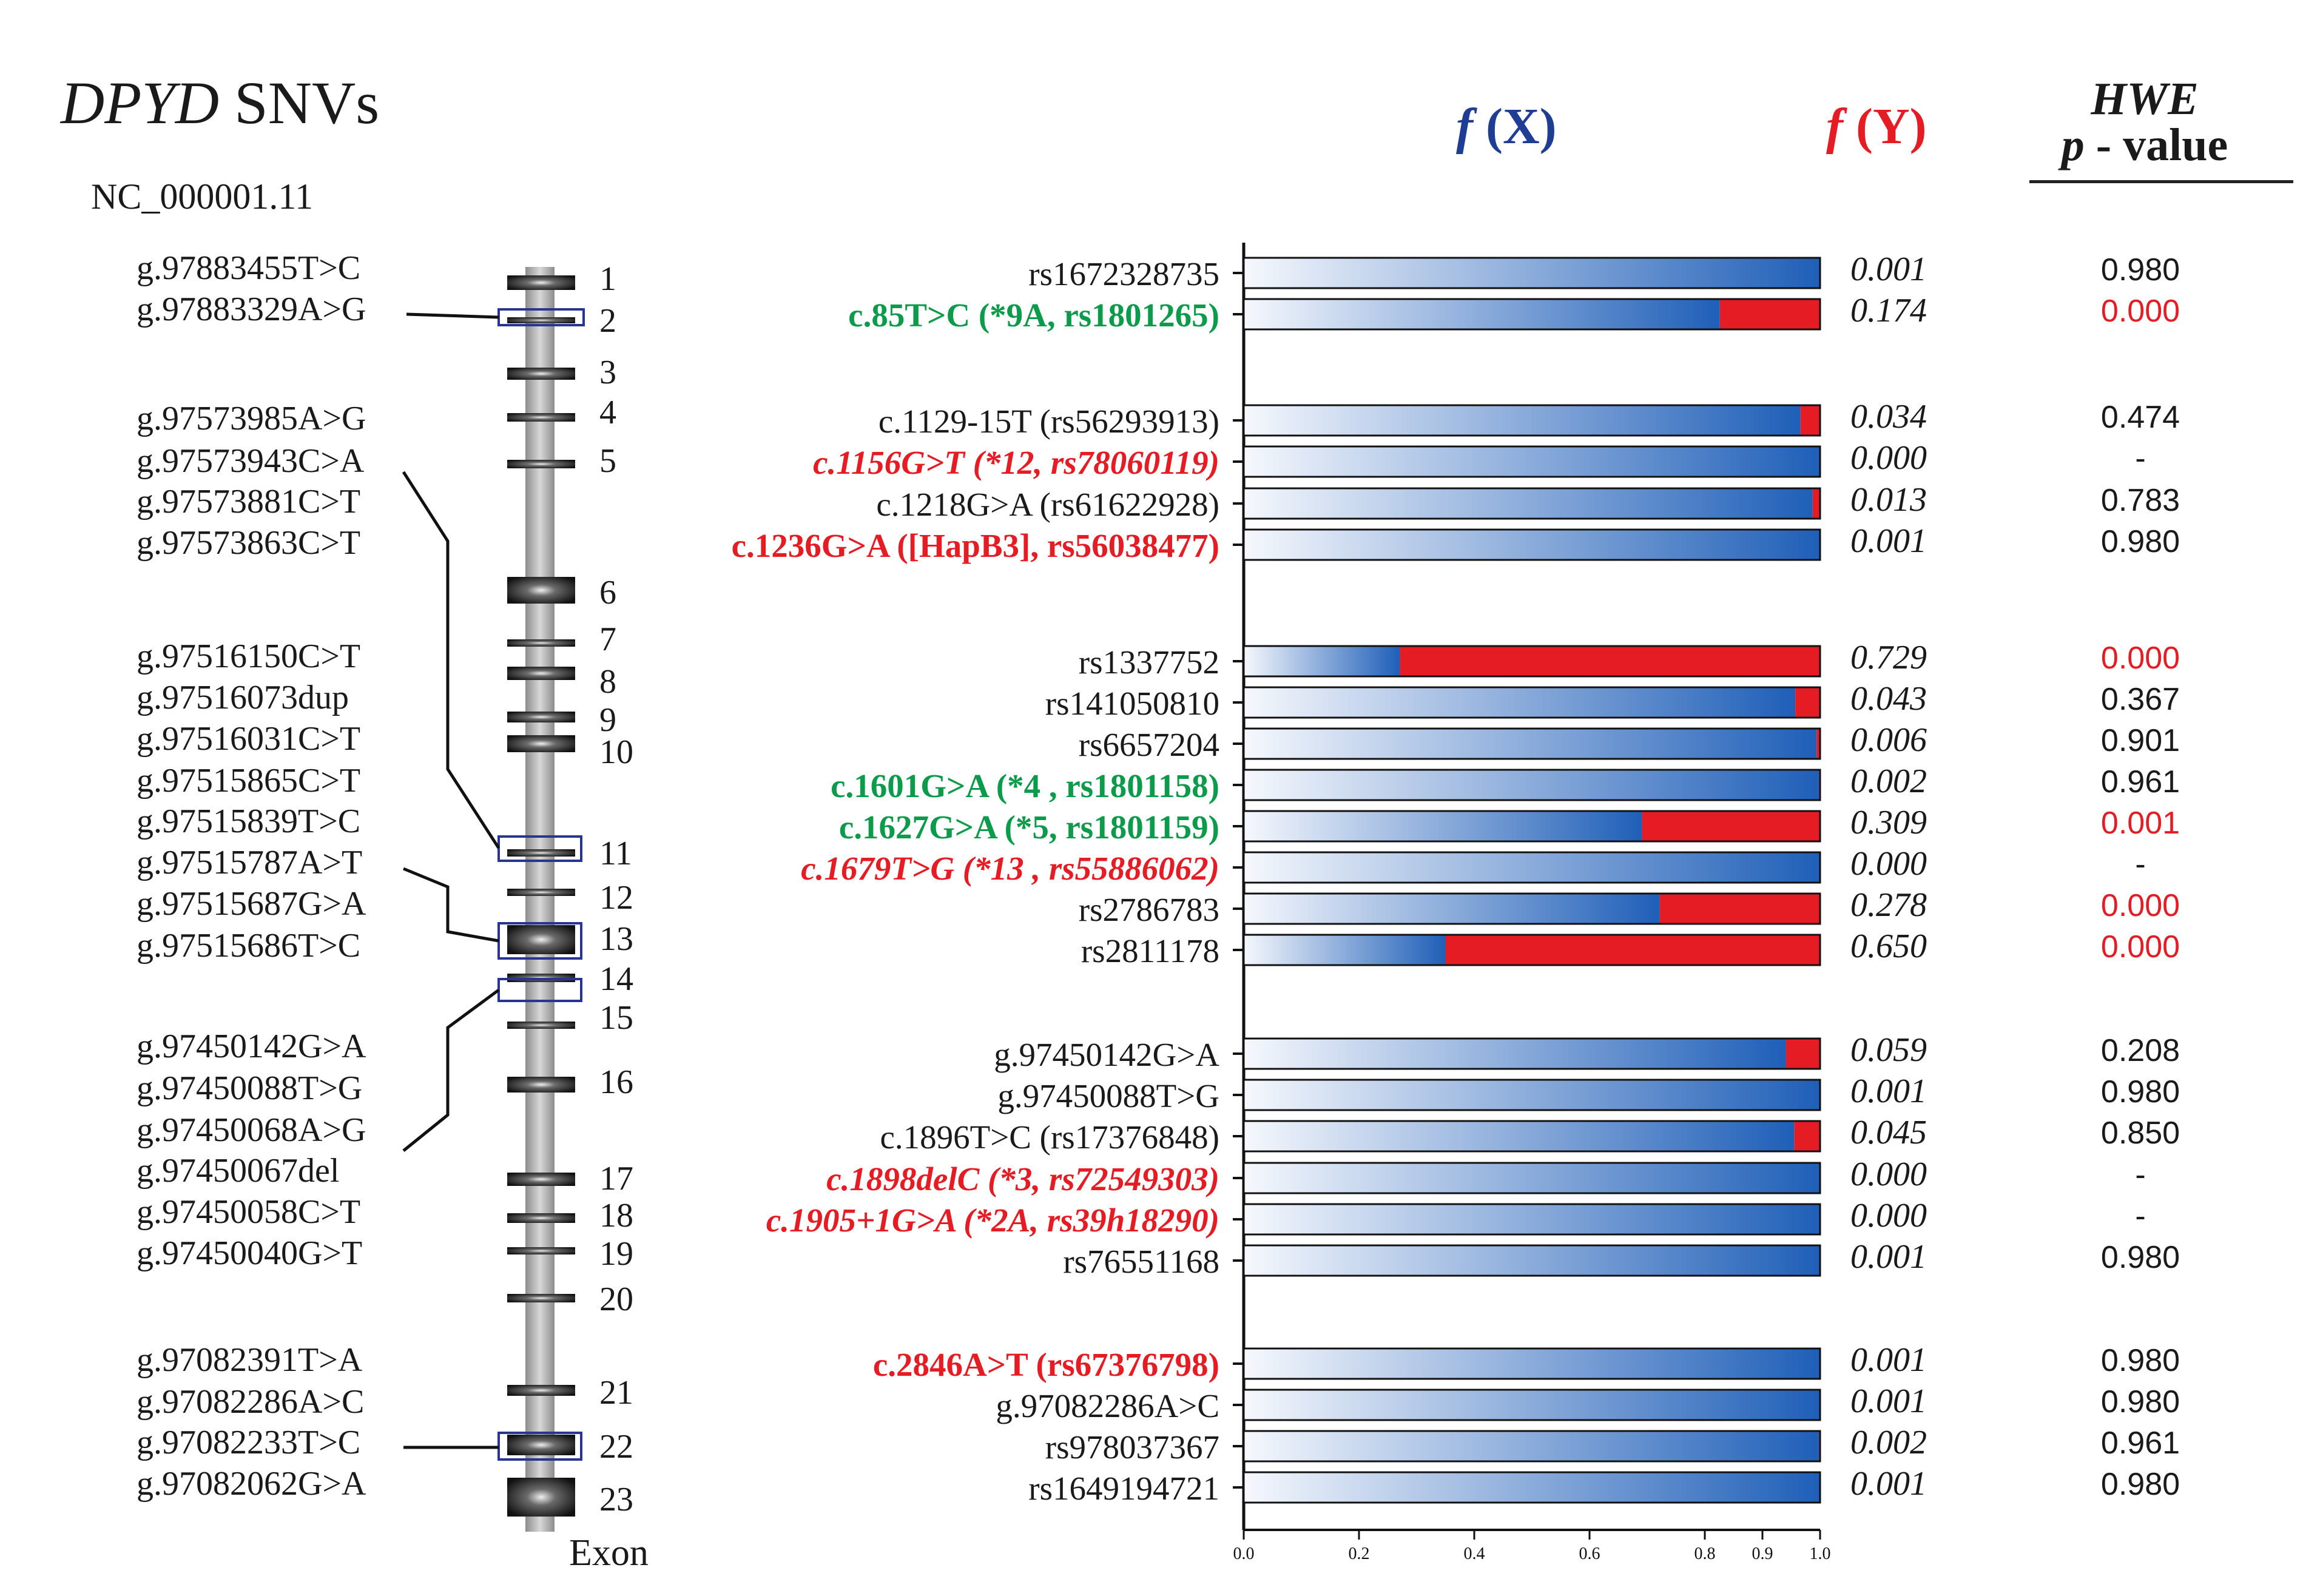 Image resolution: width=2303 pixels, height=1596 pixels. I want to click on variant-row-label: rs1337752, so click(1149, 662).